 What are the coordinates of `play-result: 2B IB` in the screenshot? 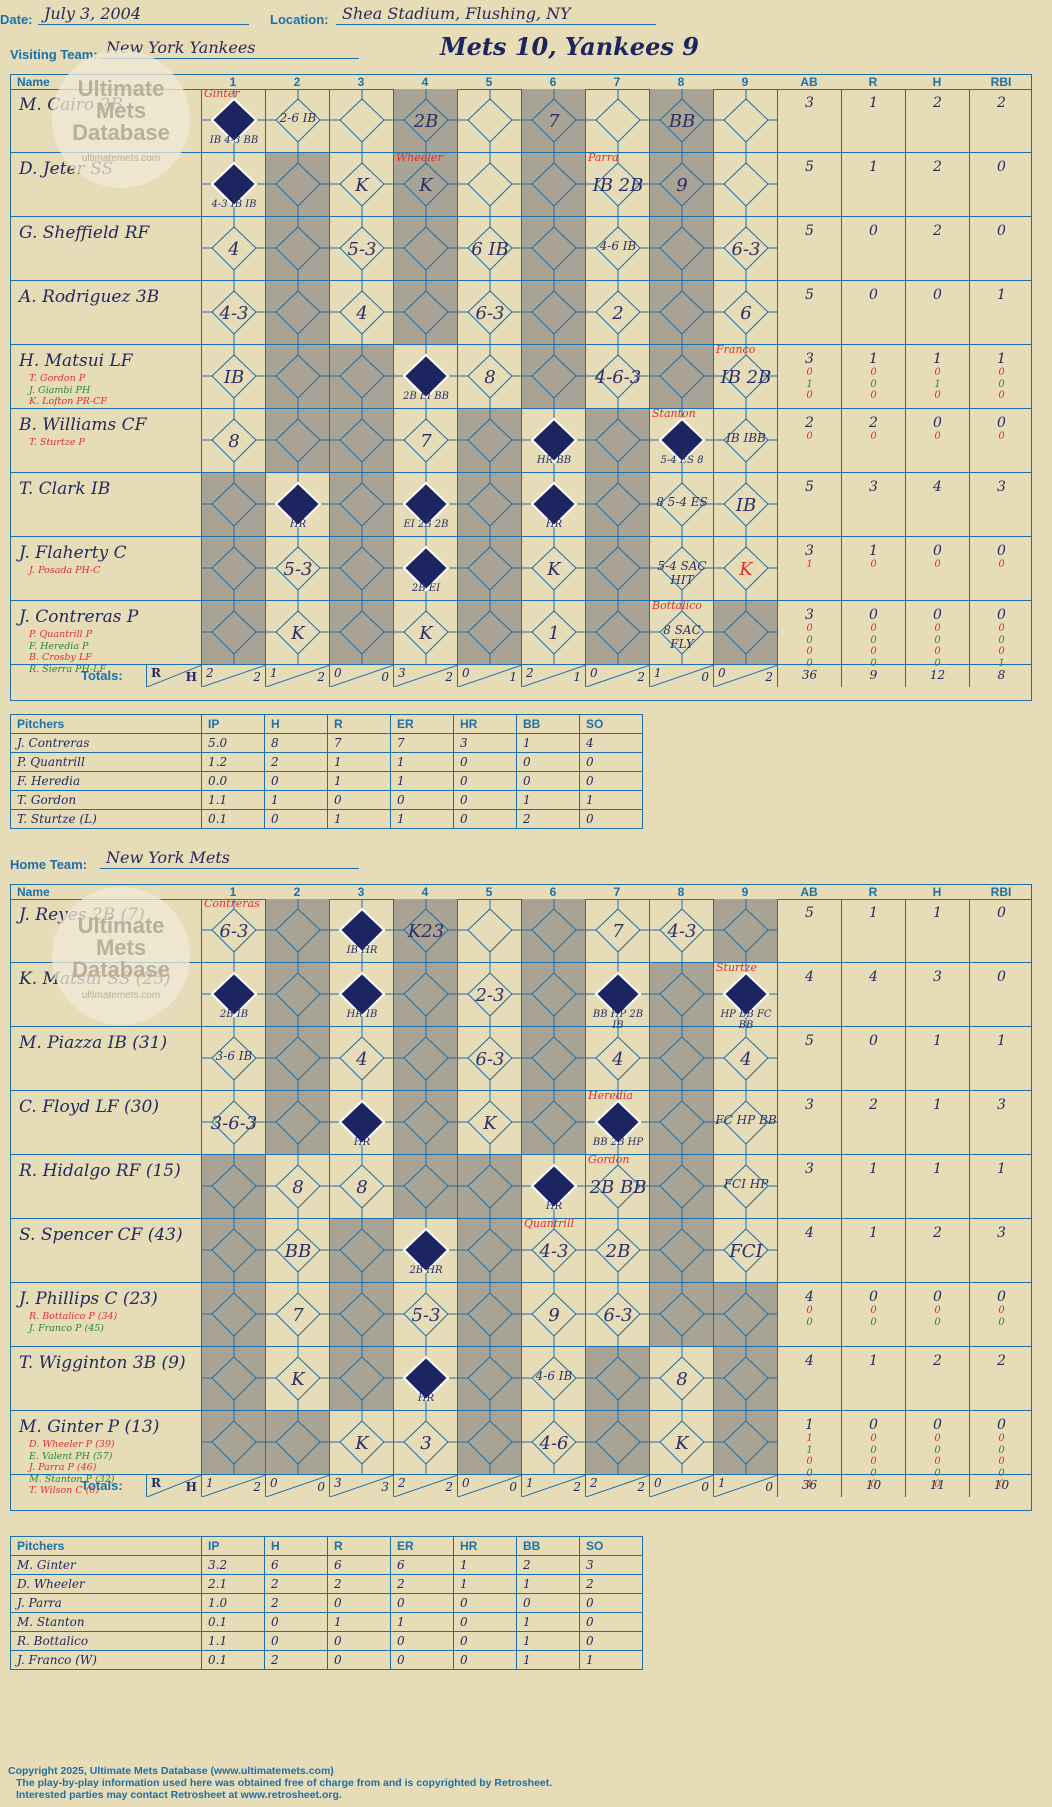 It's located at (234, 1014).